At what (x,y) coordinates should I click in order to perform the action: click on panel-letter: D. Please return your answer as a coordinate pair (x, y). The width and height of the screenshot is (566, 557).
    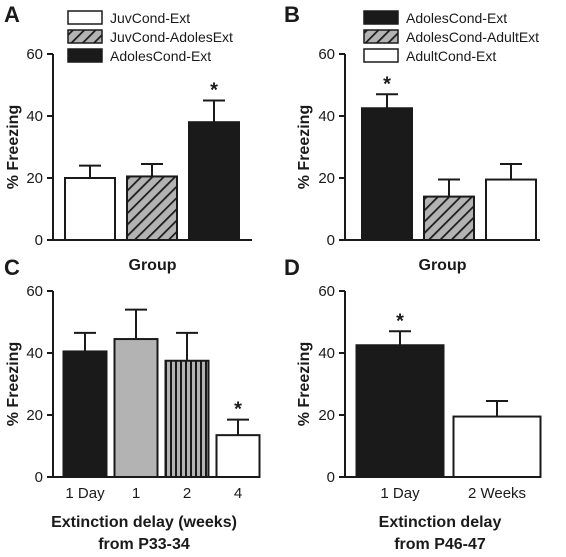
    Looking at the image, I should click on (292, 267).